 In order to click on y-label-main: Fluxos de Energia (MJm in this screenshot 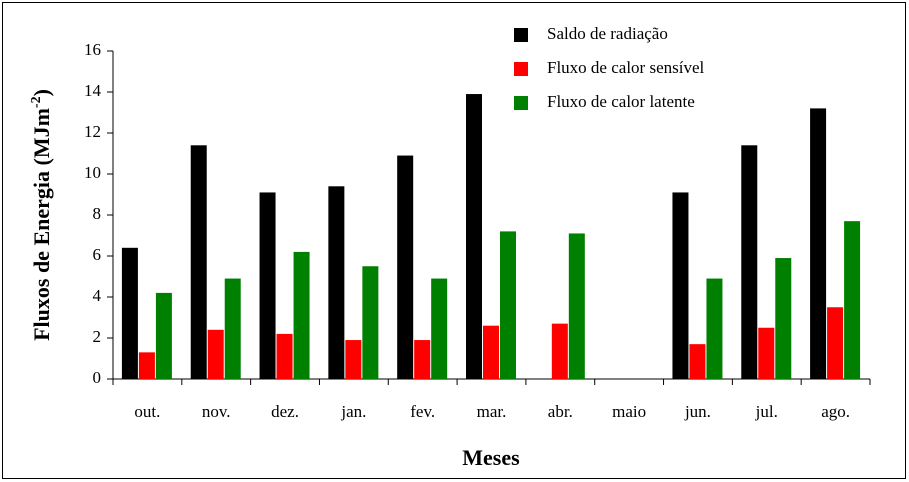, I will do `click(41, 224)`.